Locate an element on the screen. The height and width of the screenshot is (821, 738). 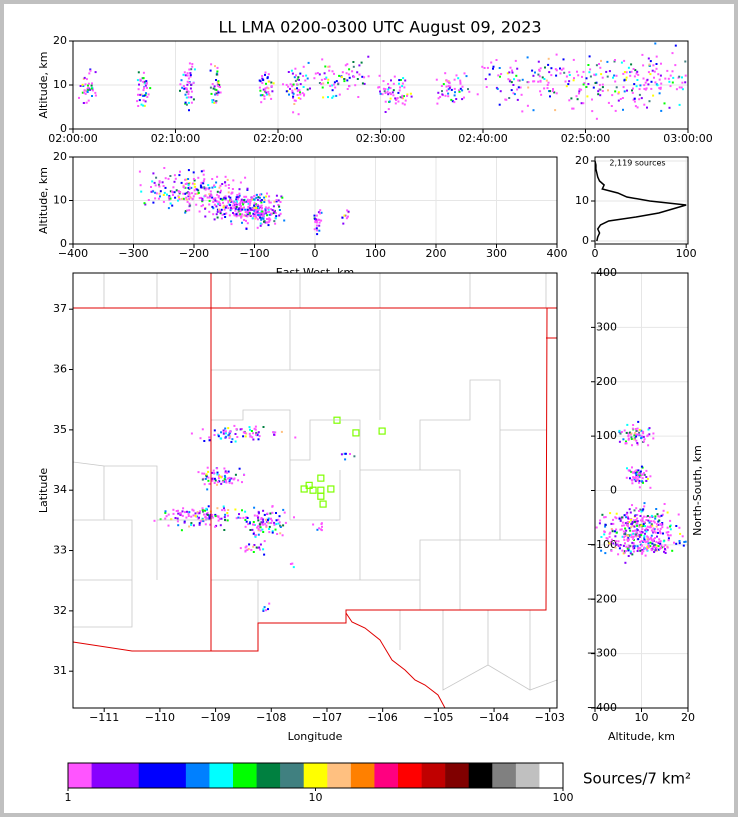
x-tick-label: −400 is located at coordinates (73, 253).